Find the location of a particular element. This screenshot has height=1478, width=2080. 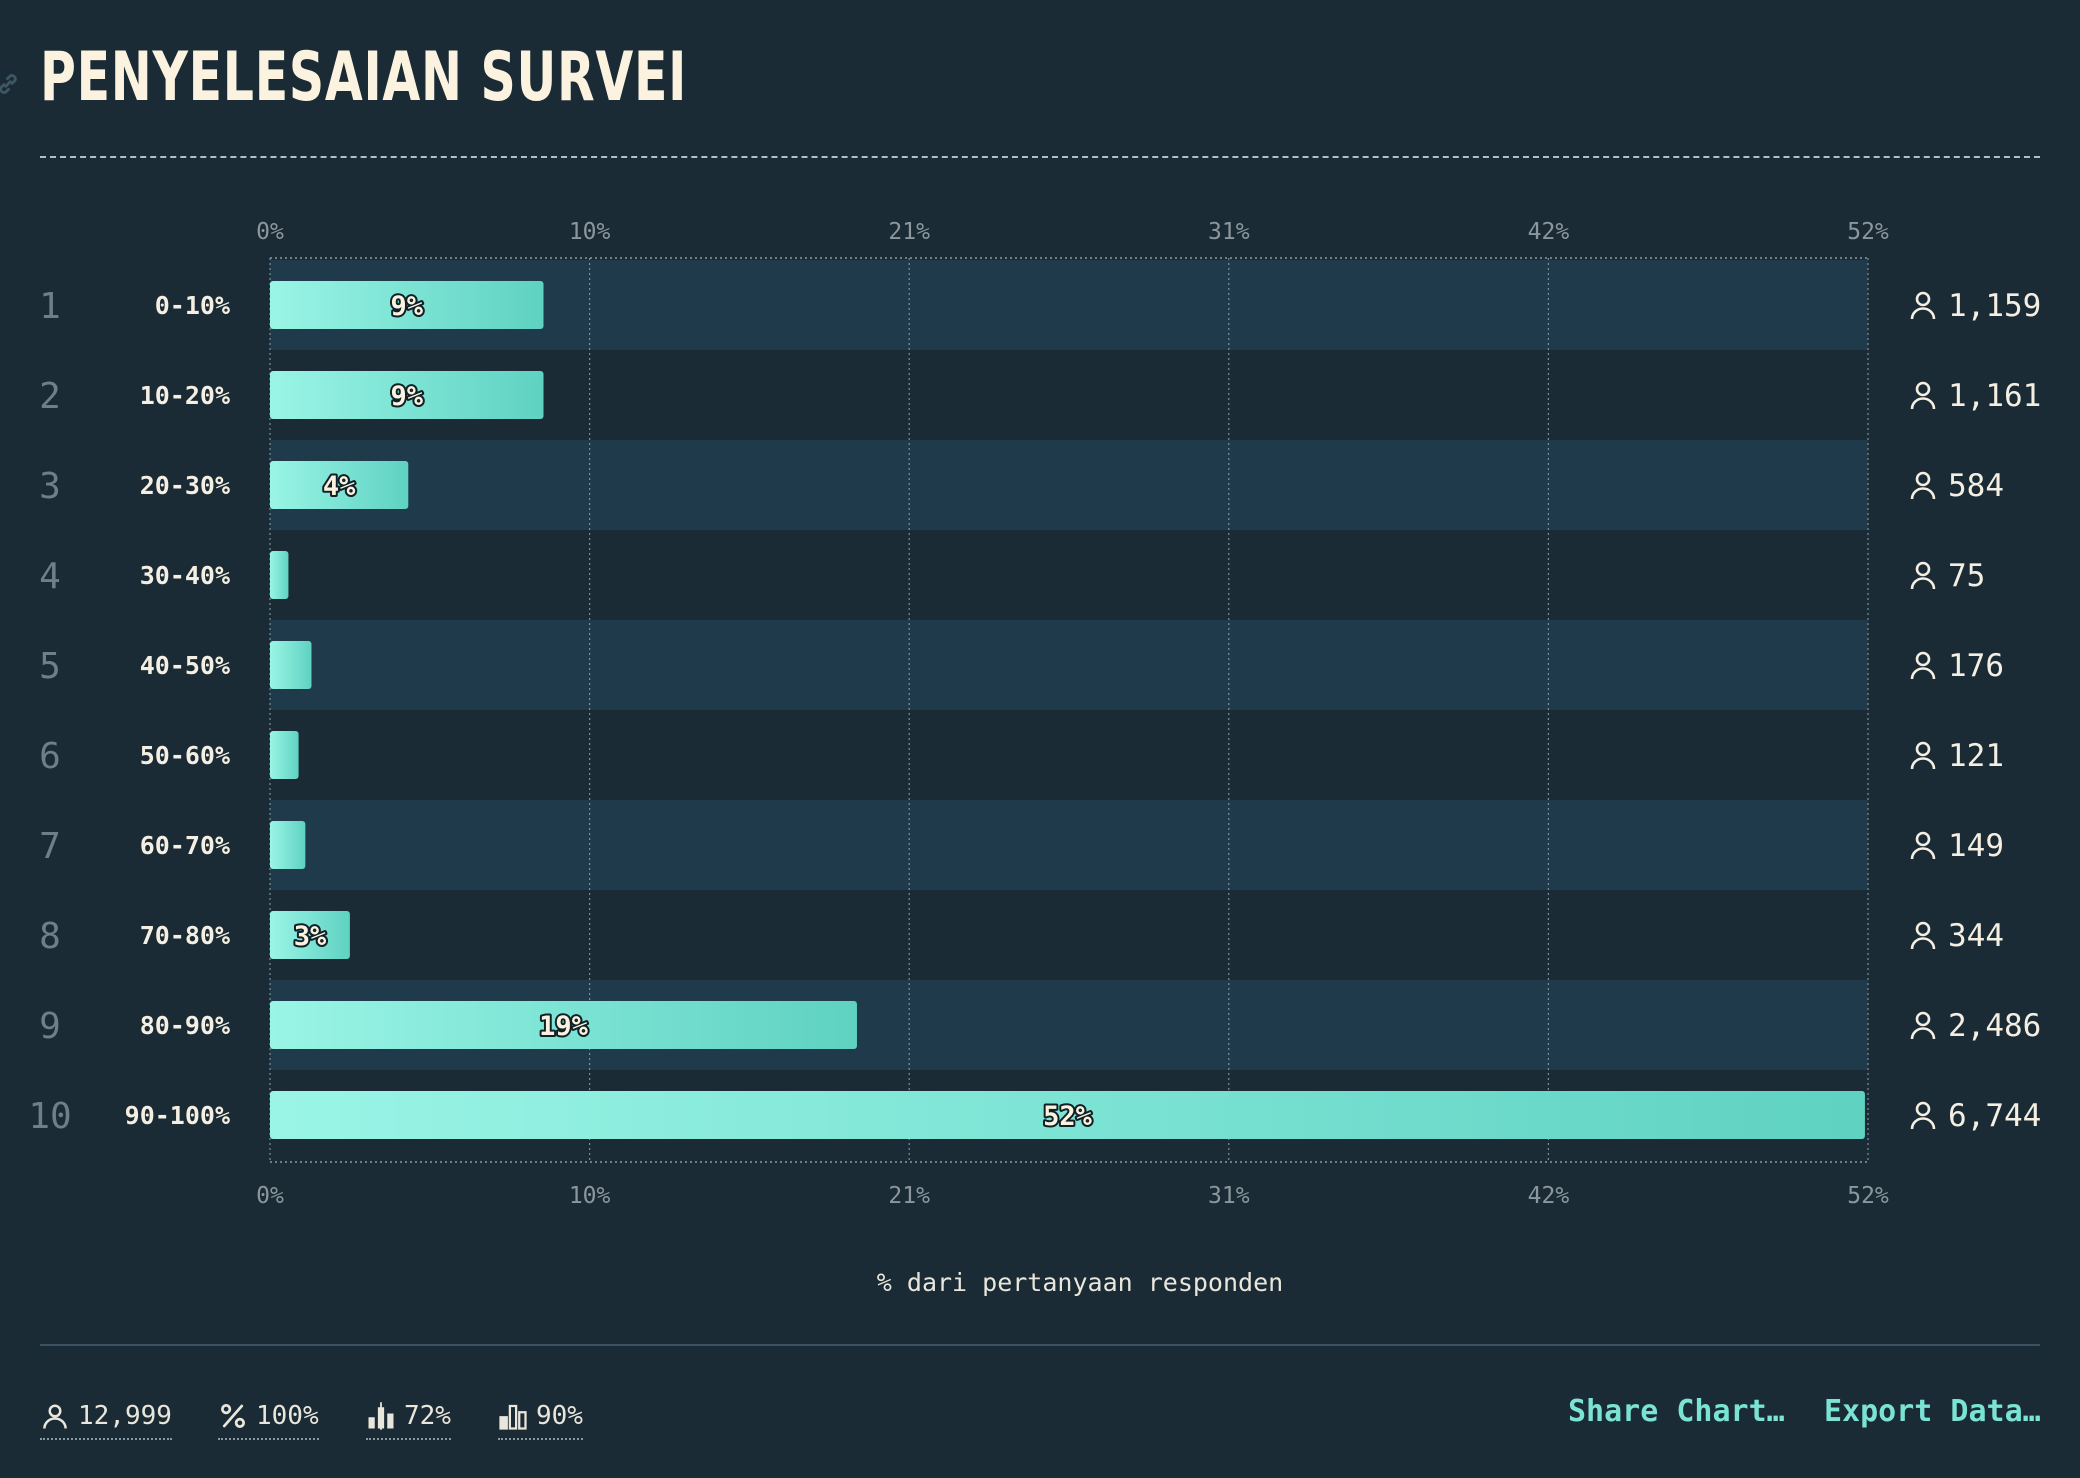

x-tick-label-top: 52% is located at coordinates (1868, 232).